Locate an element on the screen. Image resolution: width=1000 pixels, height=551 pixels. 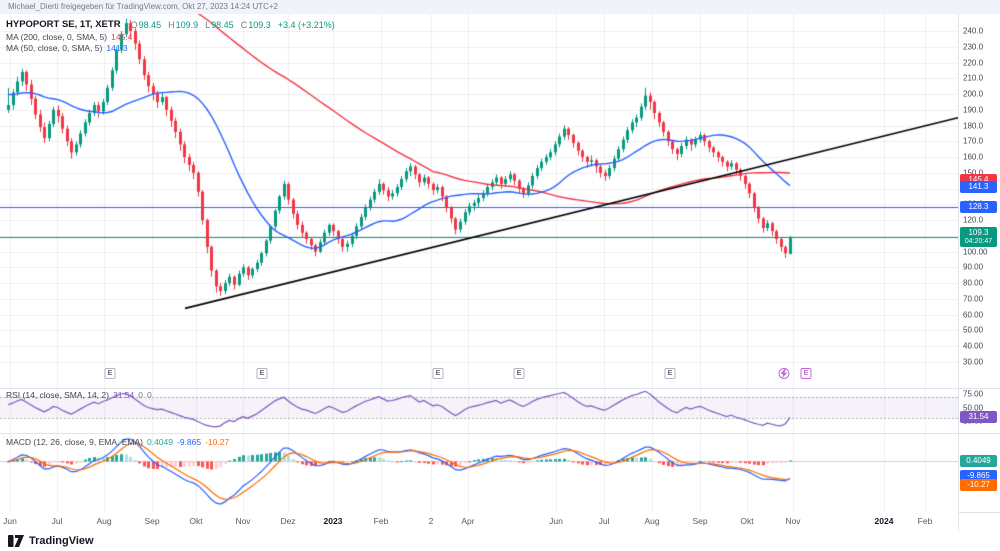
ma200-legend-value: 145.4 is located at coordinates (122, 36).